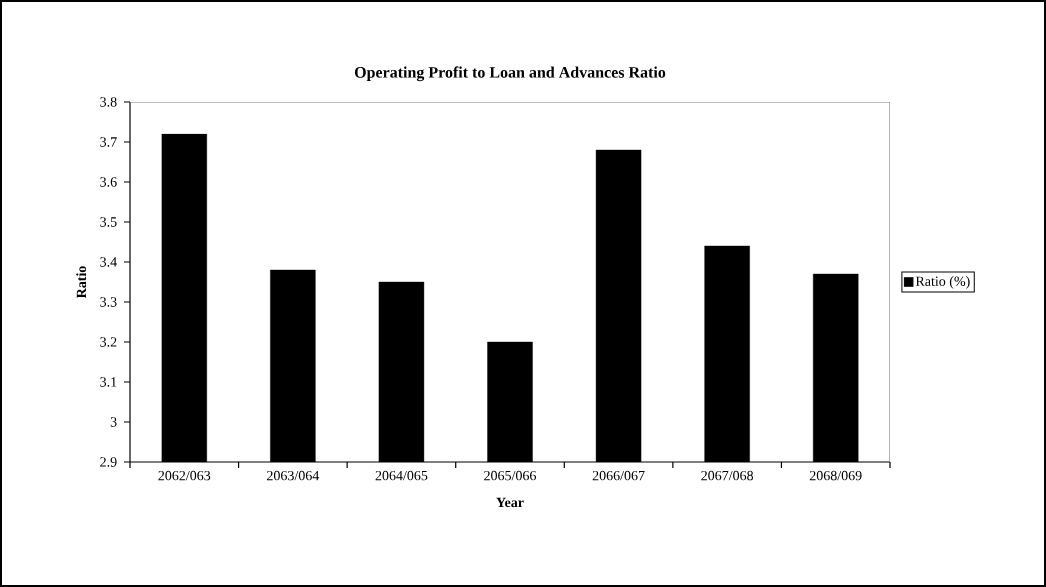 This screenshot has height=587, width=1046. What do you see at coordinates (108, 262) in the screenshot?
I see `y-tick-label: 3.4` at bounding box center [108, 262].